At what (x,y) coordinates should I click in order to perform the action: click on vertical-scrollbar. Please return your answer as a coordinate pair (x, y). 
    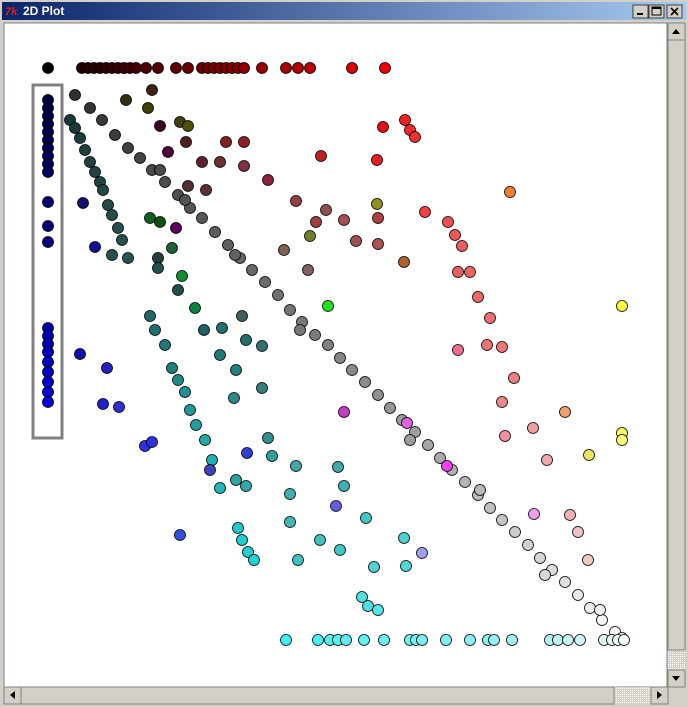
    Looking at the image, I should click on (676, 355).